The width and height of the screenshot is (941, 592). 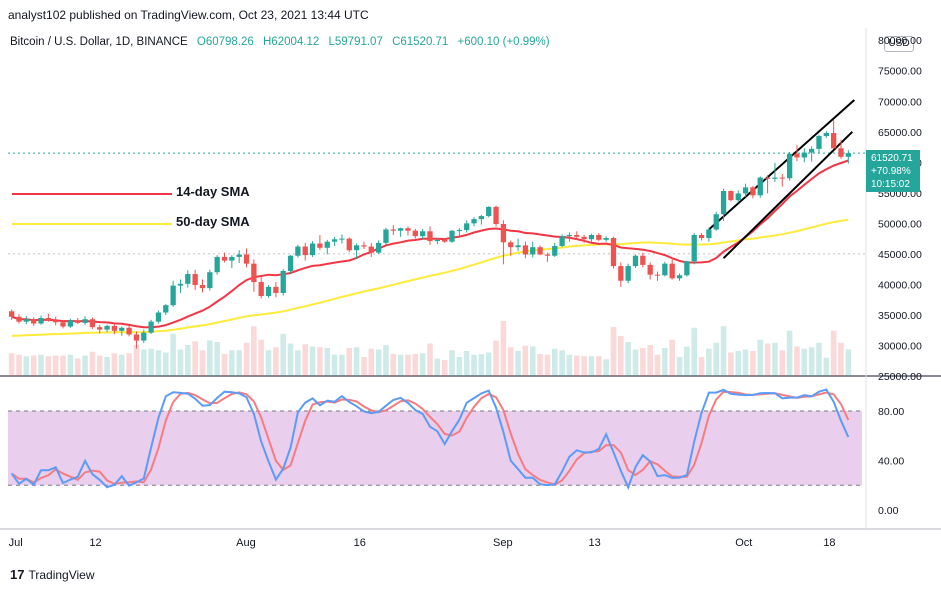 I want to click on price-tick-label: 30000.00, so click(x=900, y=346).